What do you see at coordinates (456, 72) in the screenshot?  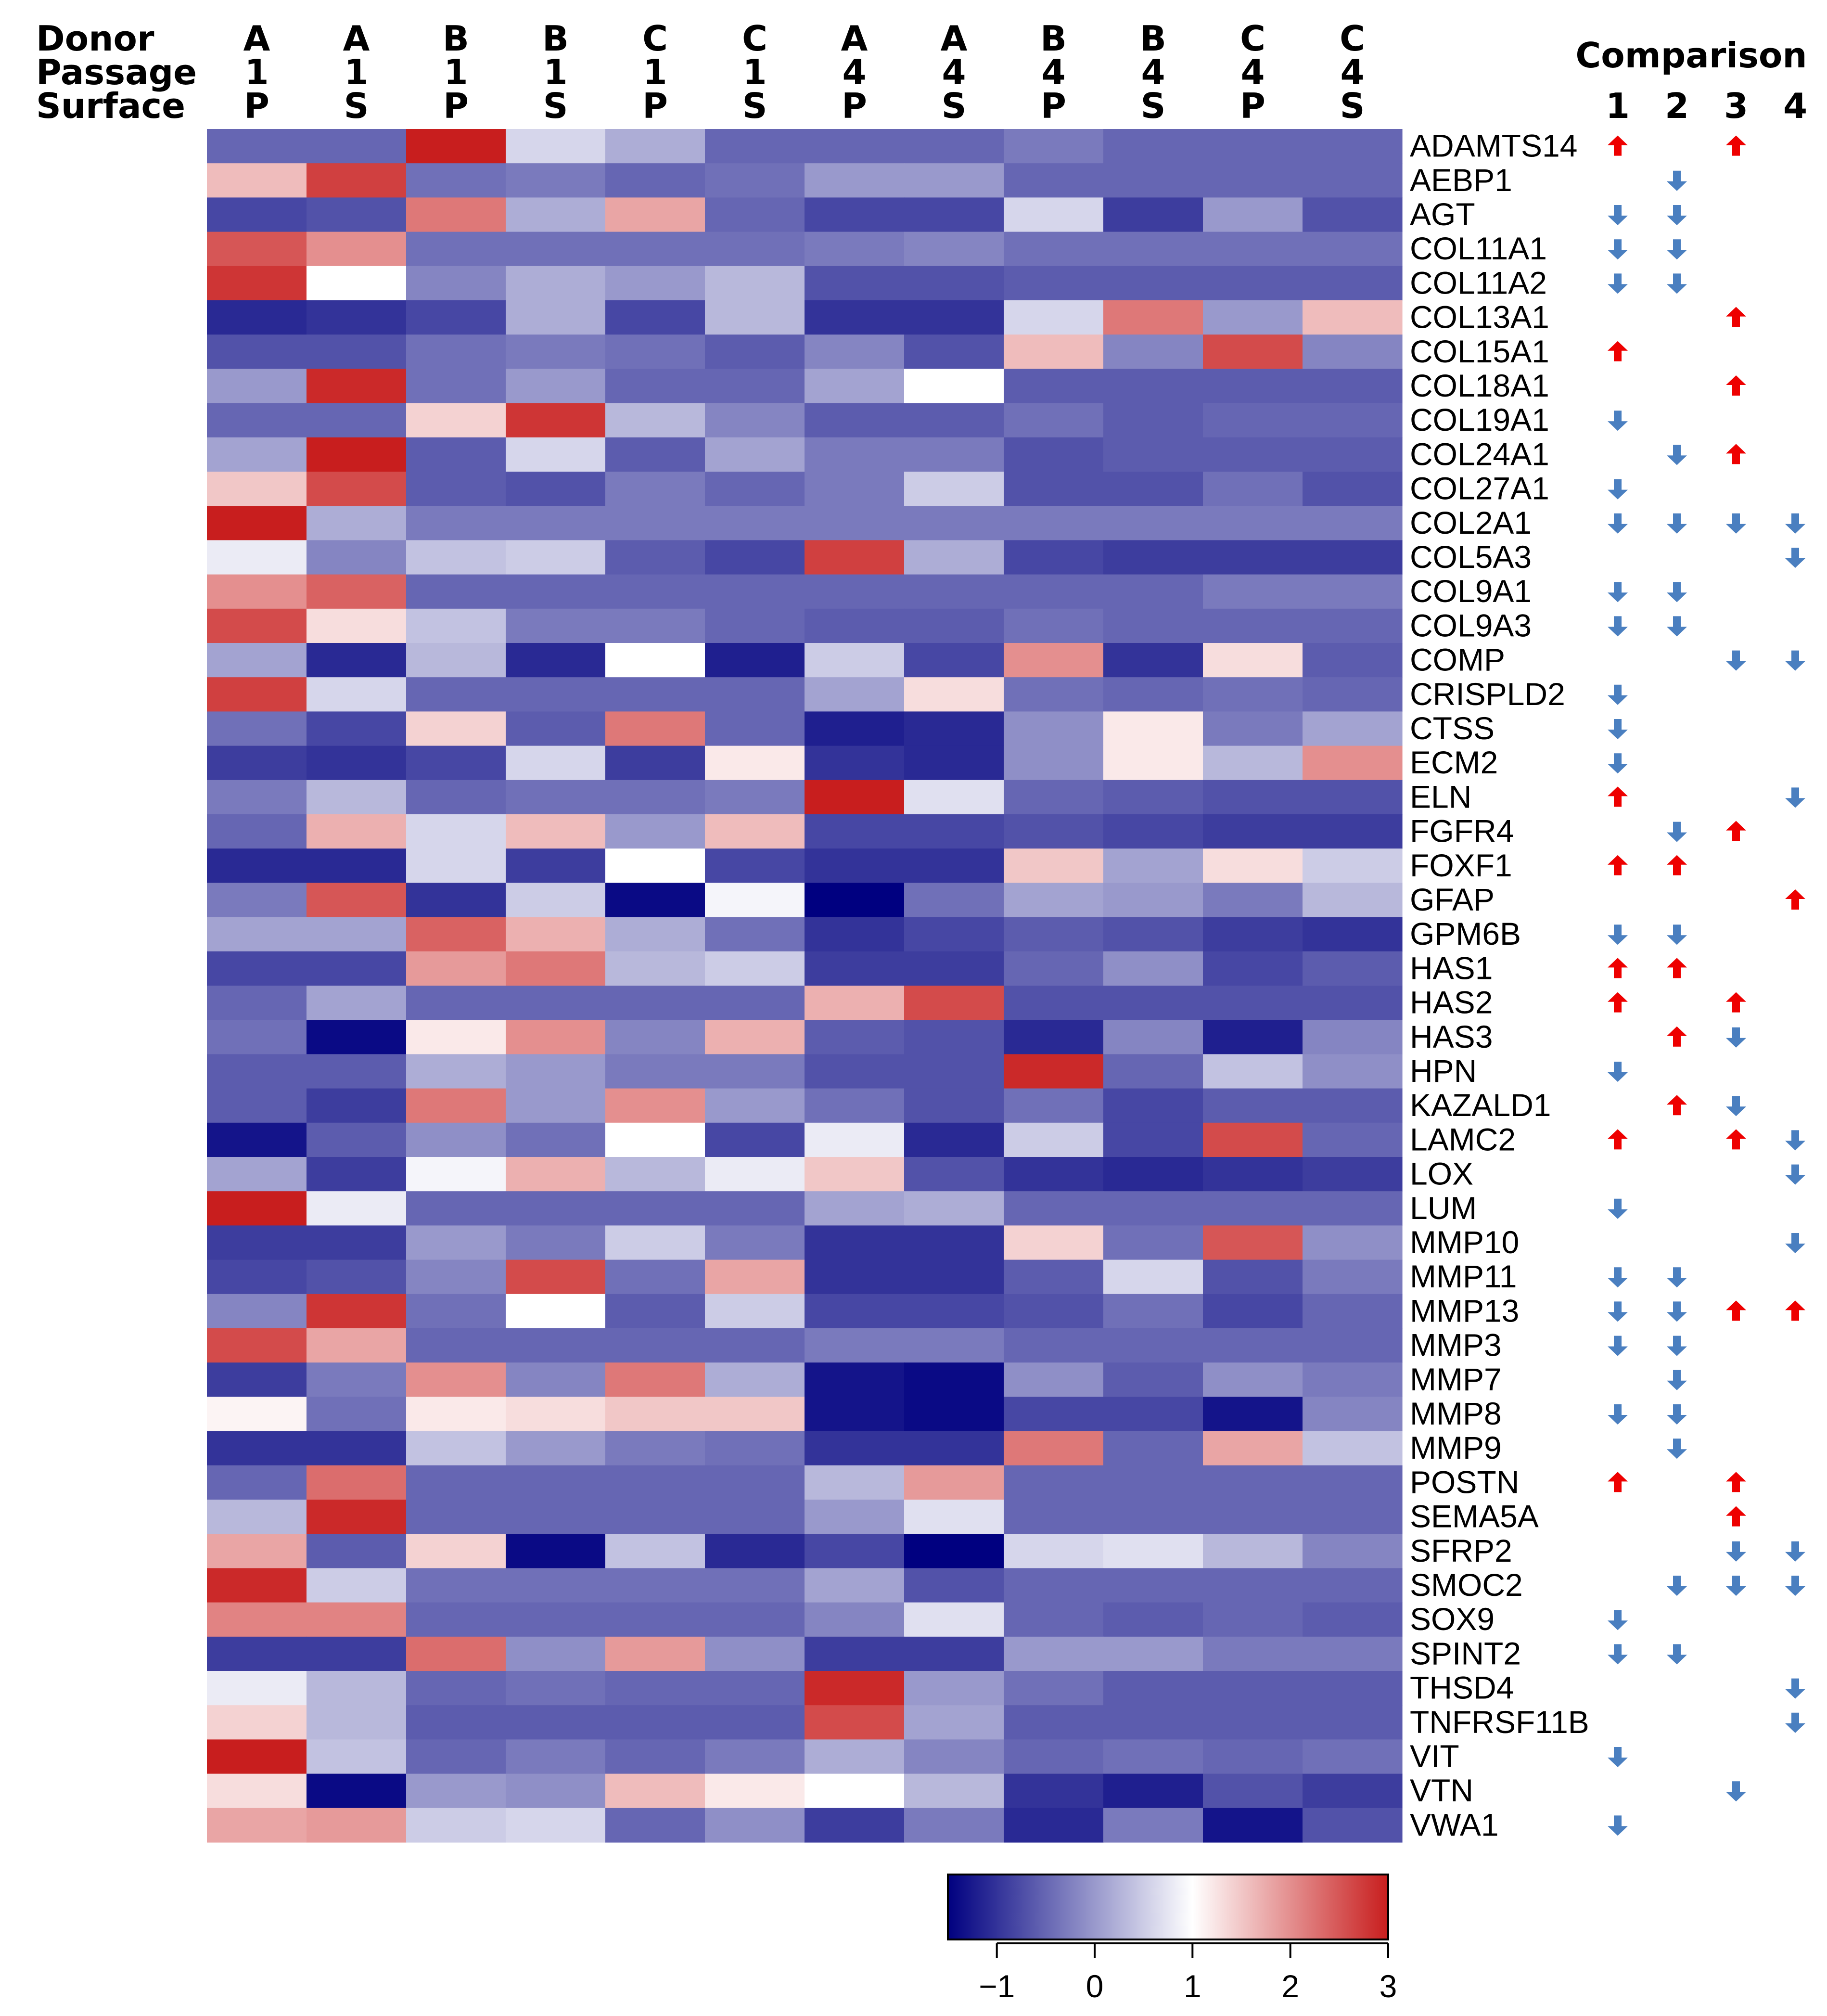 I see `column-header-passage: 1` at bounding box center [456, 72].